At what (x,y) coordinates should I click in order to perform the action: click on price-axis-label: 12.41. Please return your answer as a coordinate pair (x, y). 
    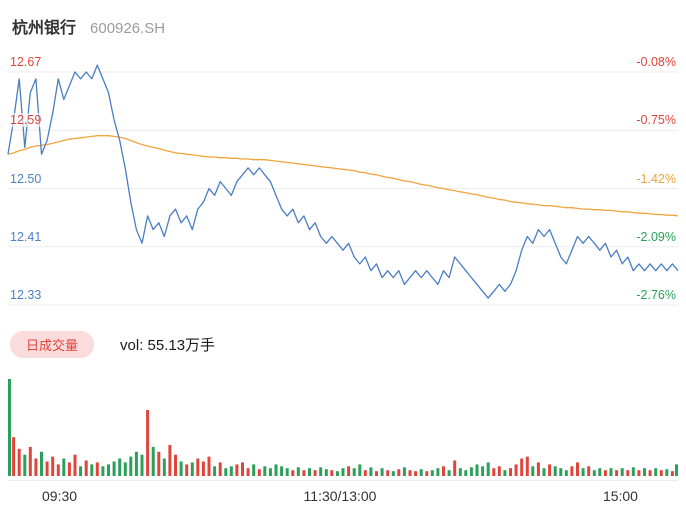
    Looking at the image, I should click on (26, 236).